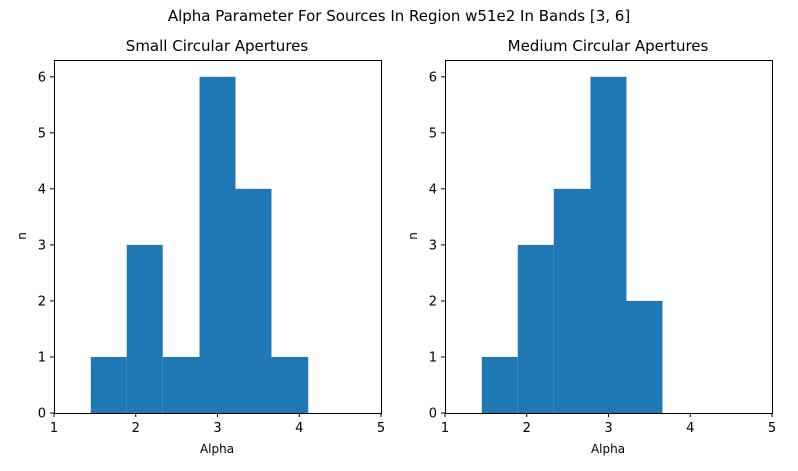  I want to click on right-subplot-ytick-label-6: 6, so click(433, 77).